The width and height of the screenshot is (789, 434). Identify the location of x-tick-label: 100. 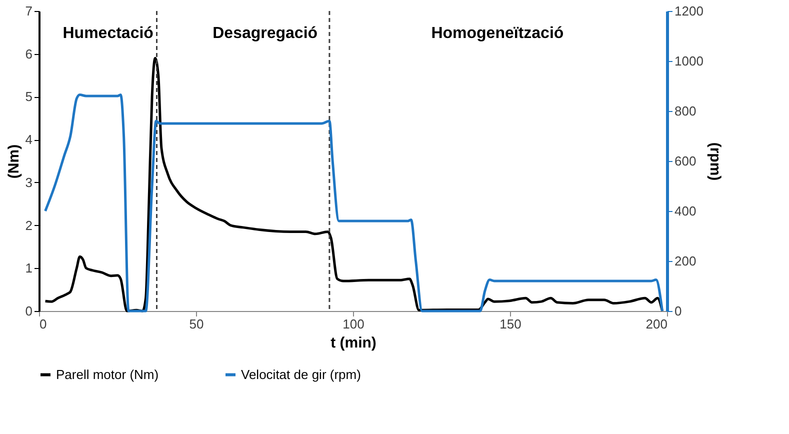
(353, 324).